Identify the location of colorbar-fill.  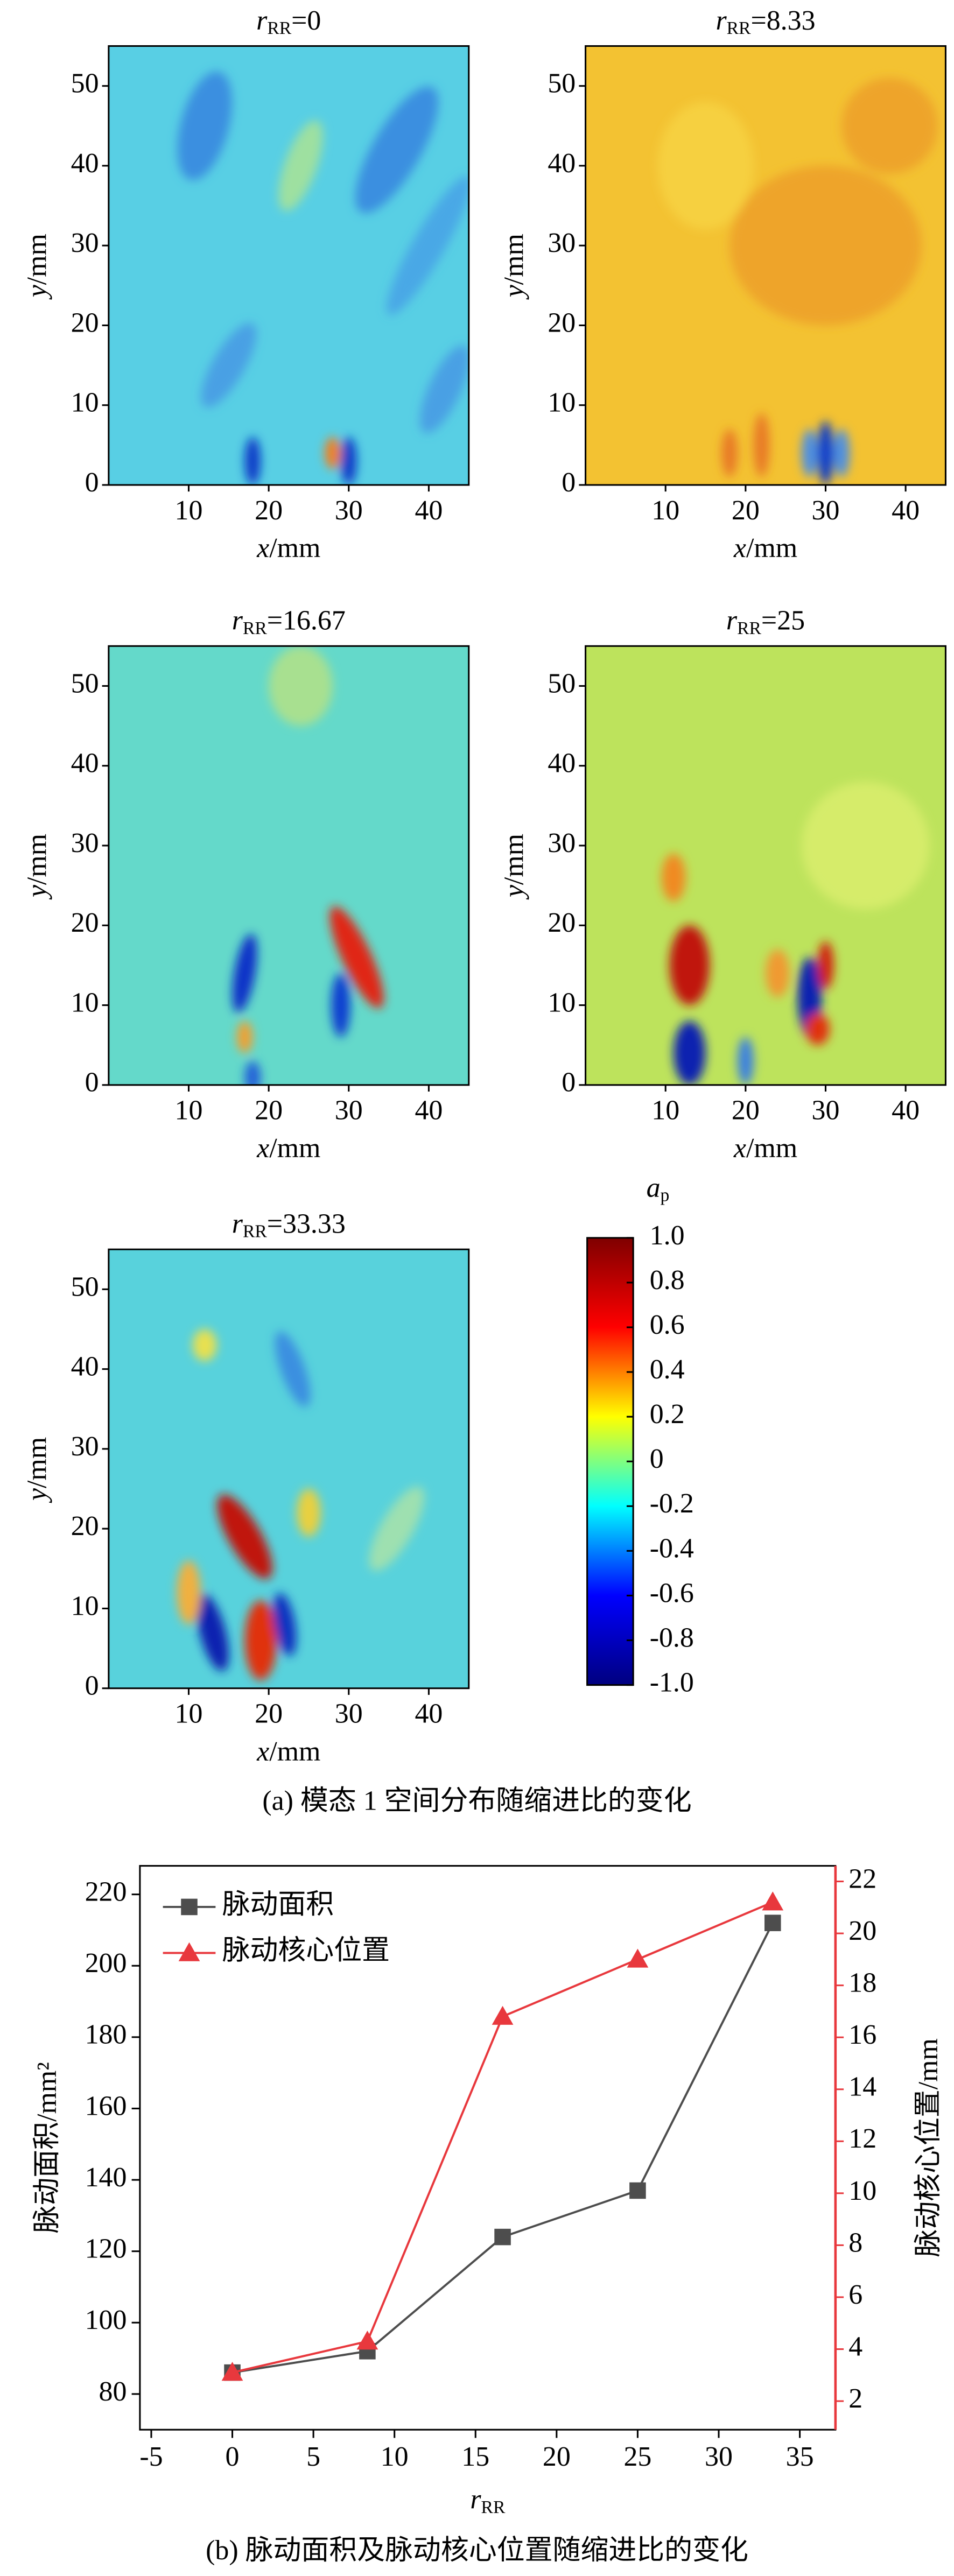
(610, 1462).